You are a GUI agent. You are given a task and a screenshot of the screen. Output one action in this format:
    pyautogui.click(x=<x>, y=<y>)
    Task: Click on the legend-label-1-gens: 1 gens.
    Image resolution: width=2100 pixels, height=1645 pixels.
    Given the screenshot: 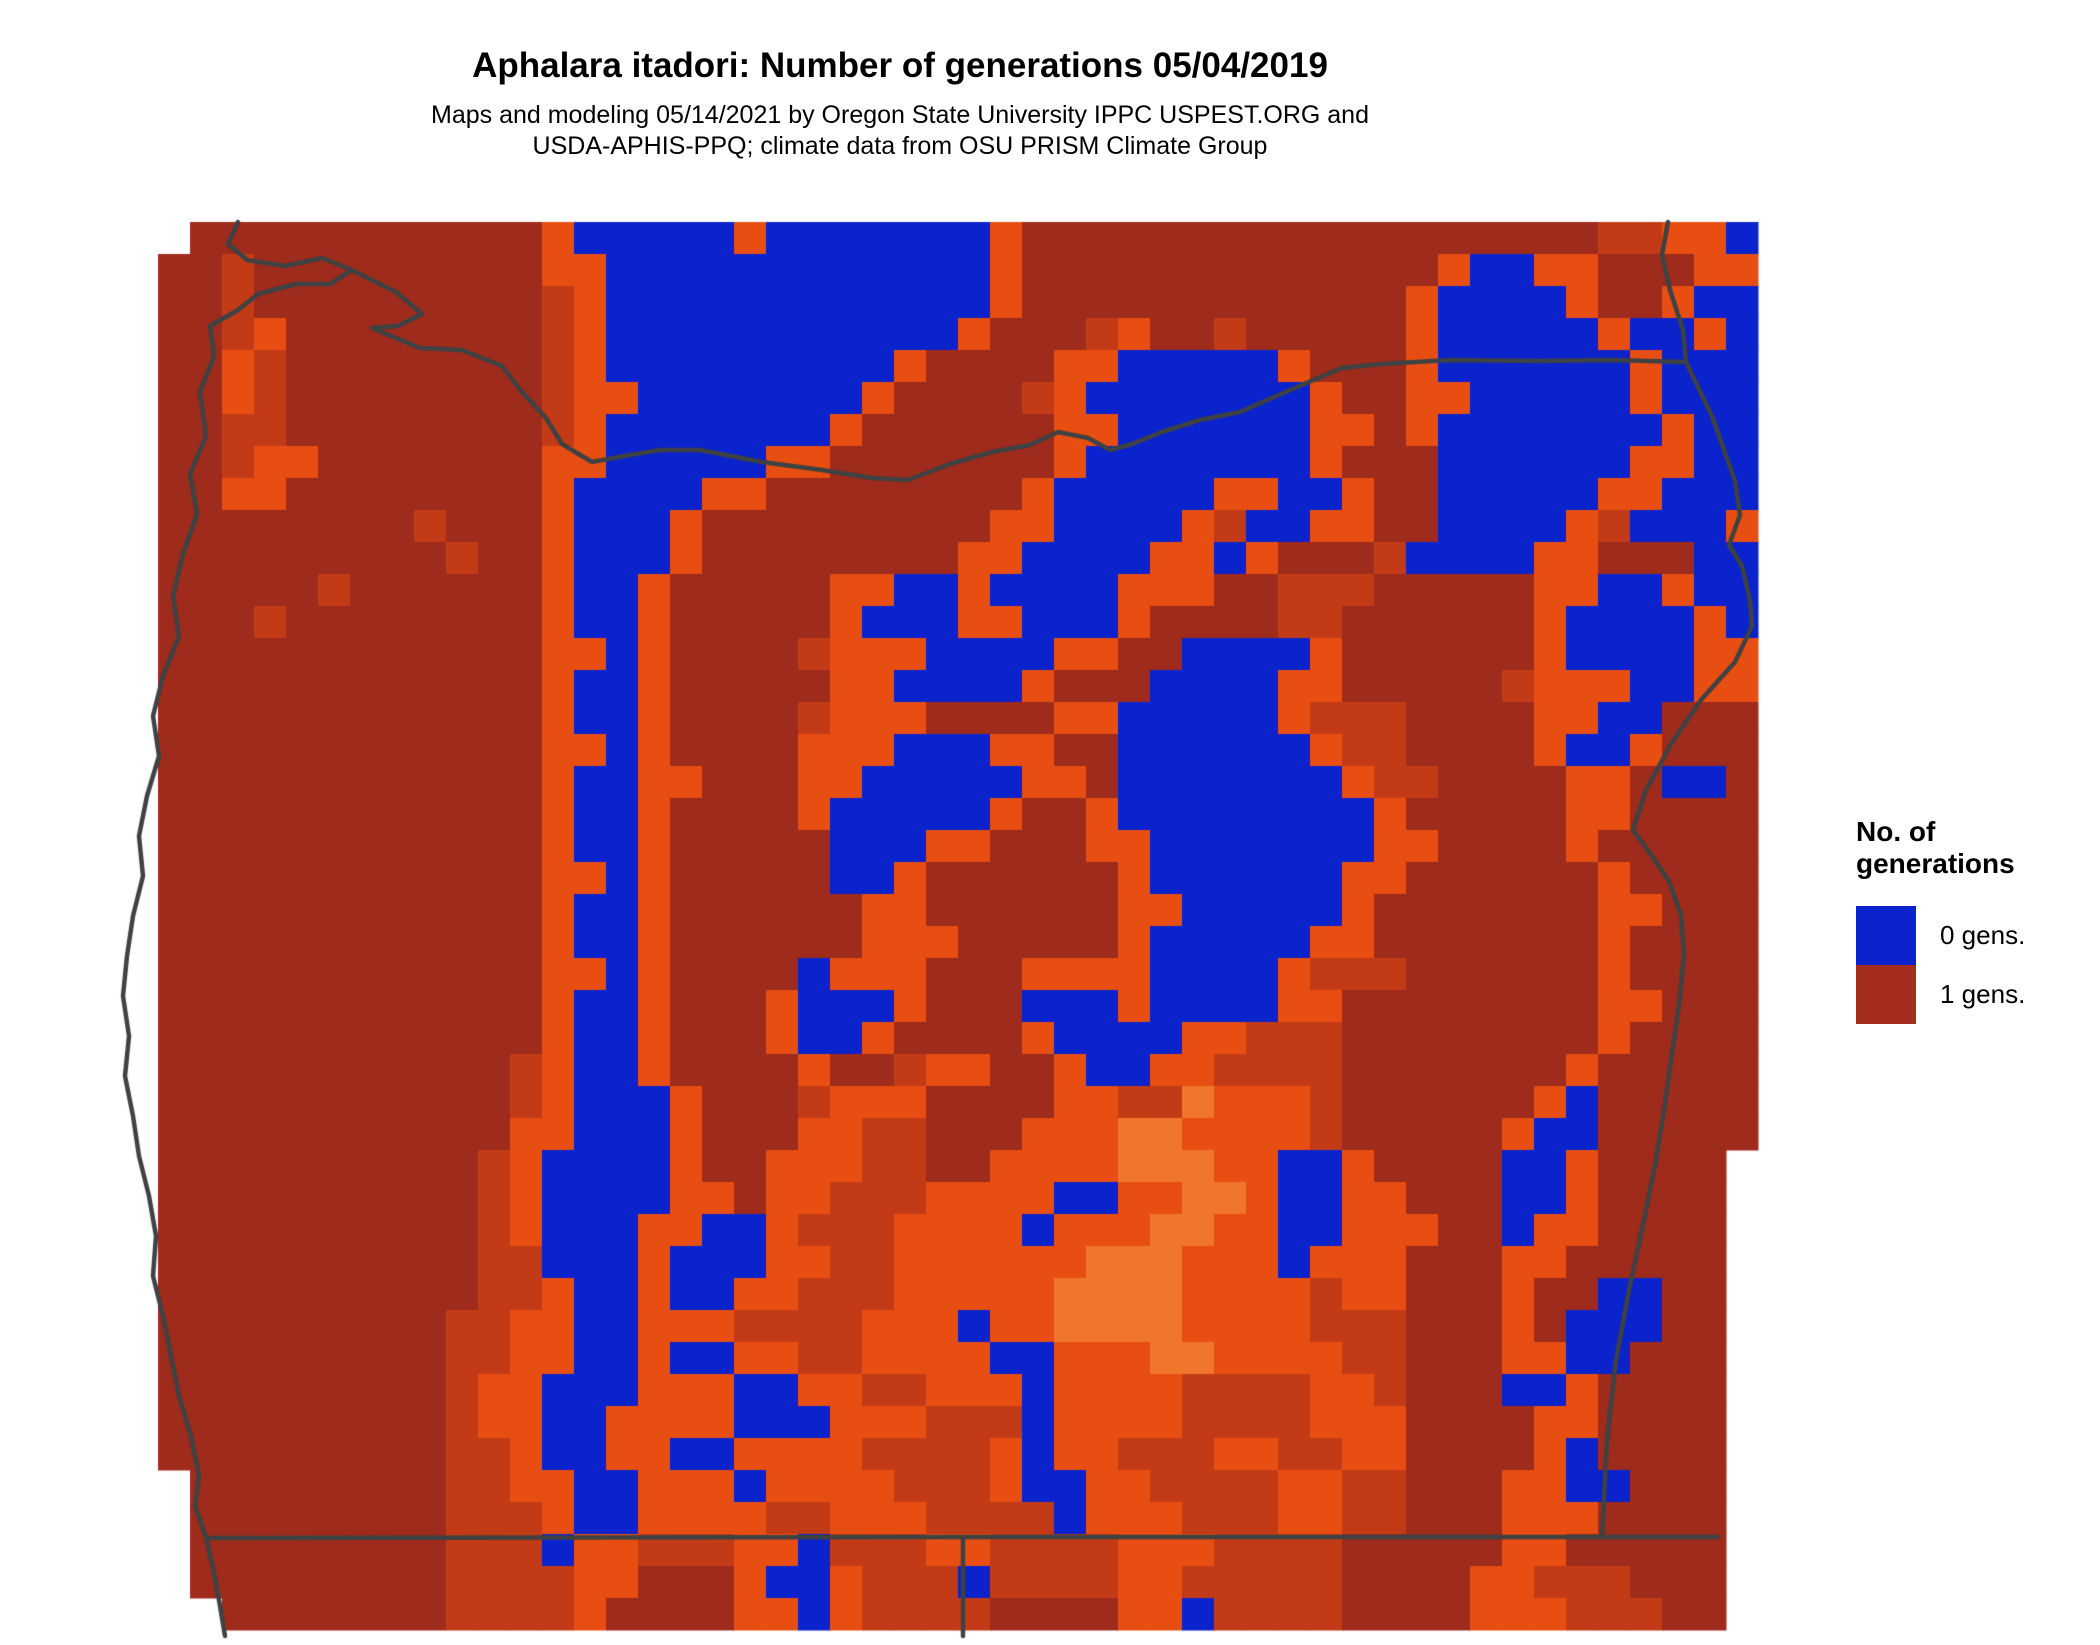 What is the action you would take?
    pyautogui.click(x=1983, y=994)
    